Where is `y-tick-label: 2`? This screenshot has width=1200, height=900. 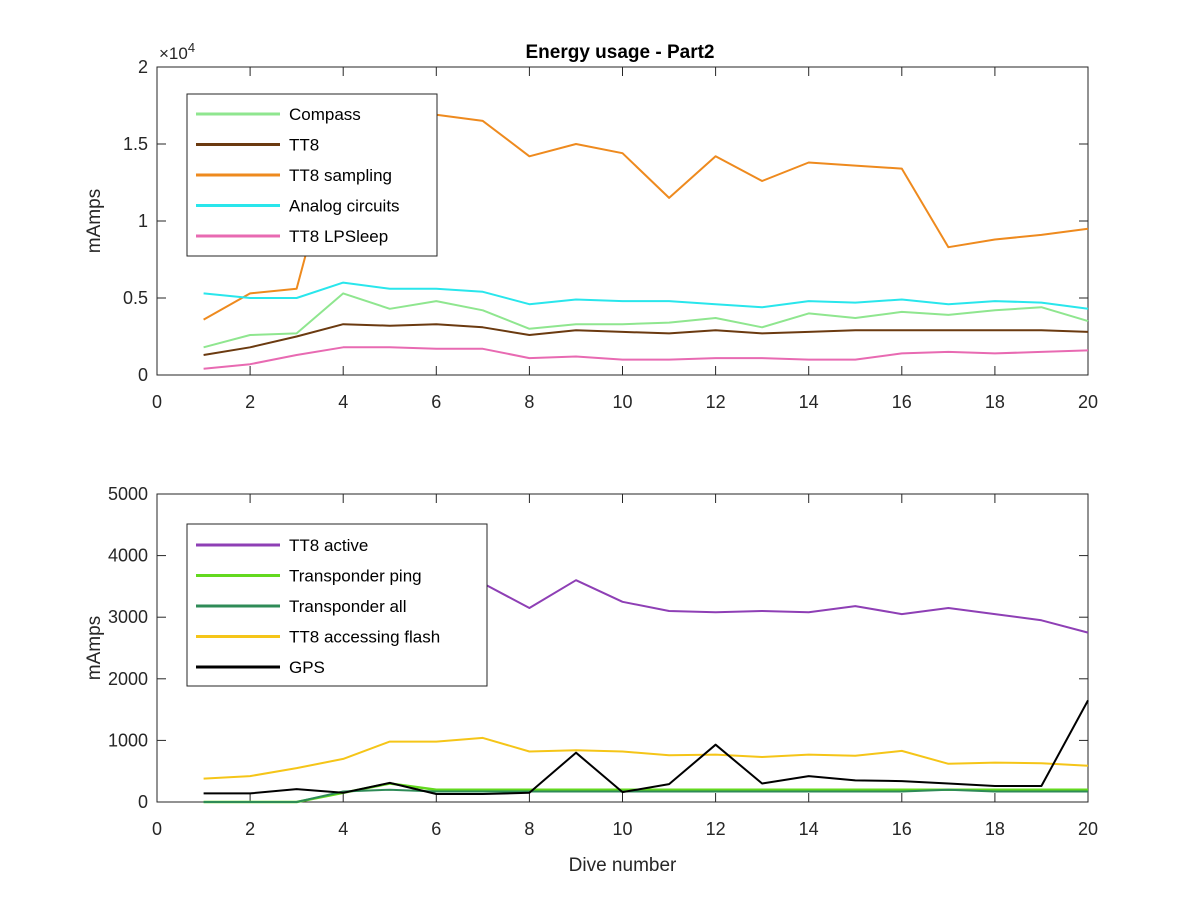 y-tick-label: 2 is located at coordinates (143, 67).